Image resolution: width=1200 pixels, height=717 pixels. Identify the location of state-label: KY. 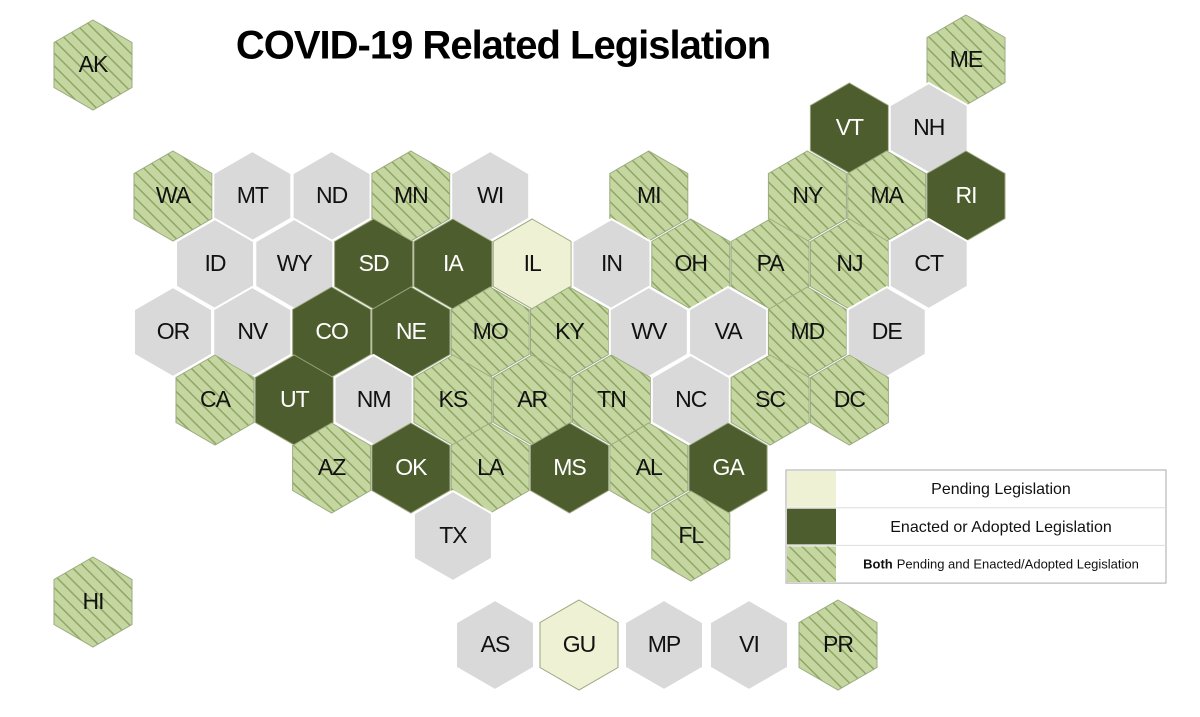
(569, 331).